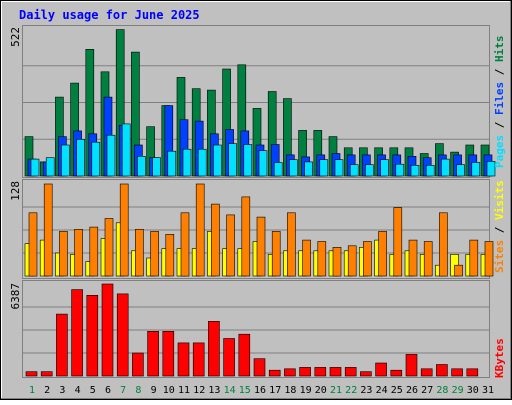 This screenshot has width=512, height=405. What do you see at coordinates (123, 390) in the screenshot?
I see `day-label: 7` at bounding box center [123, 390].